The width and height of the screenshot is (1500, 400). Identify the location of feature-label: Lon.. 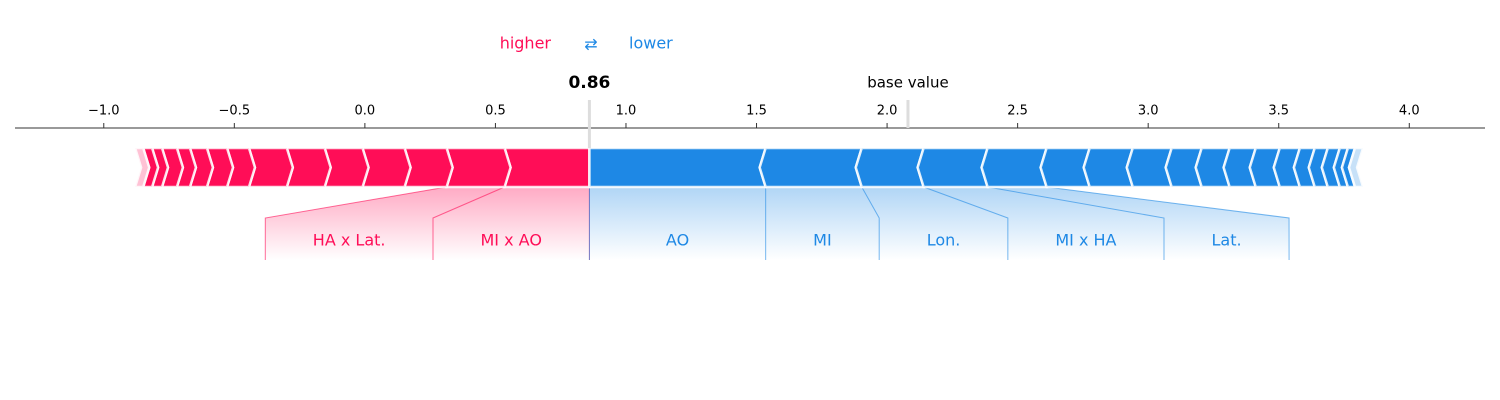
(944, 240).